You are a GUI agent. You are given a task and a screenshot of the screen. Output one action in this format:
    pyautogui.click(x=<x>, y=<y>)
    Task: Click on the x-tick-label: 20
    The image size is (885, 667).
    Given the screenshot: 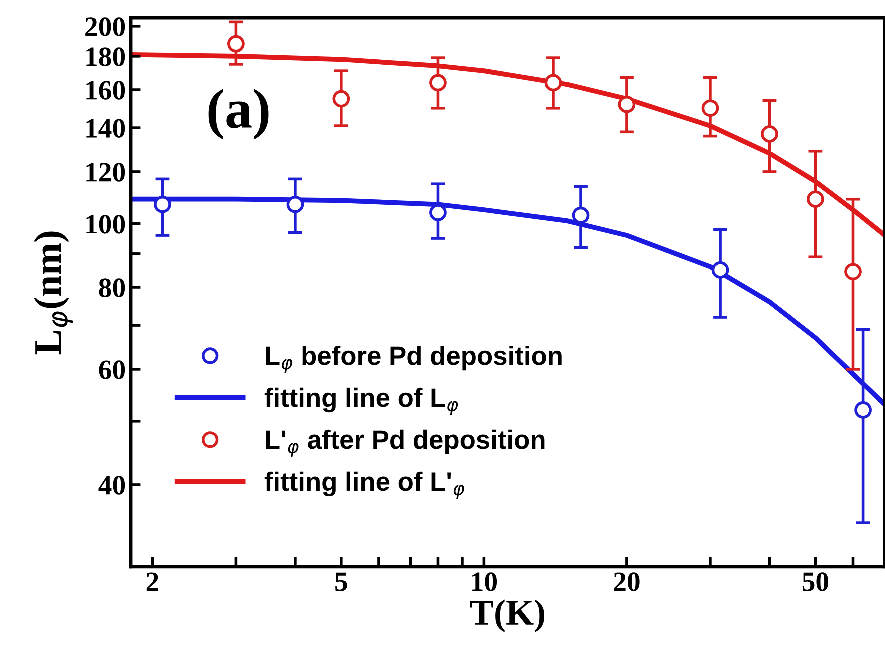 What is the action you would take?
    pyautogui.click(x=627, y=582)
    